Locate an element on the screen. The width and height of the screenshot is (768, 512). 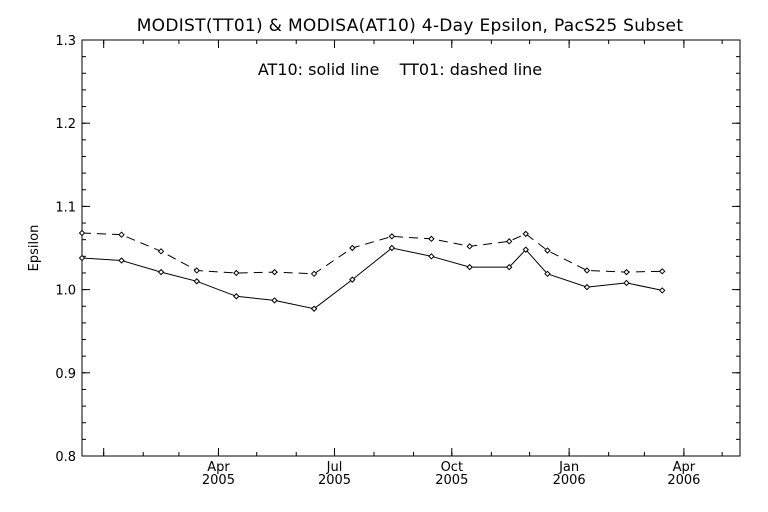
y-tick-label: 1.1 is located at coordinates (65, 207).